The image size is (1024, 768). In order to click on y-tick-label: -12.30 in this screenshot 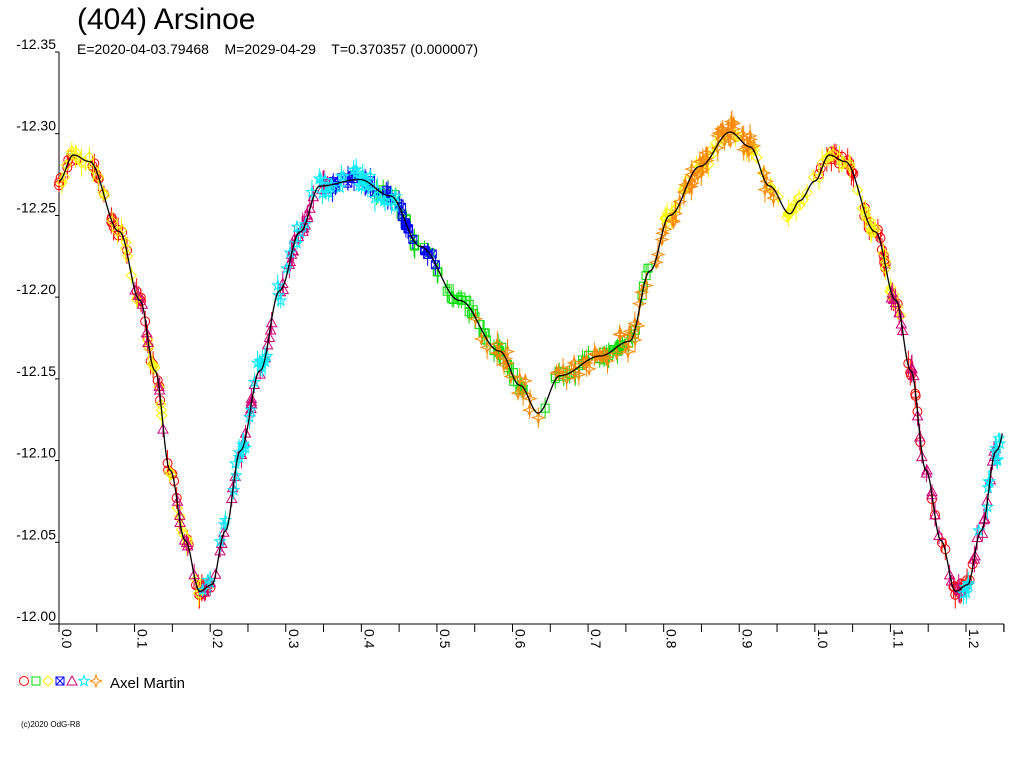, I will do `click(36, 126)`.